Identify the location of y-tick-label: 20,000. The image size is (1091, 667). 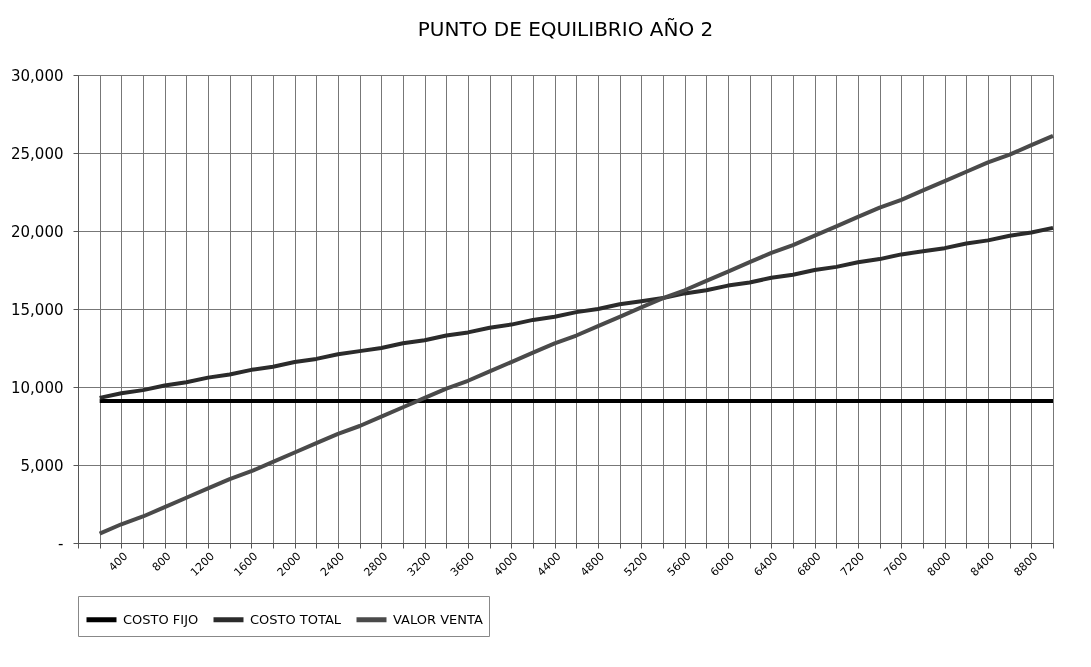
(37, 231).